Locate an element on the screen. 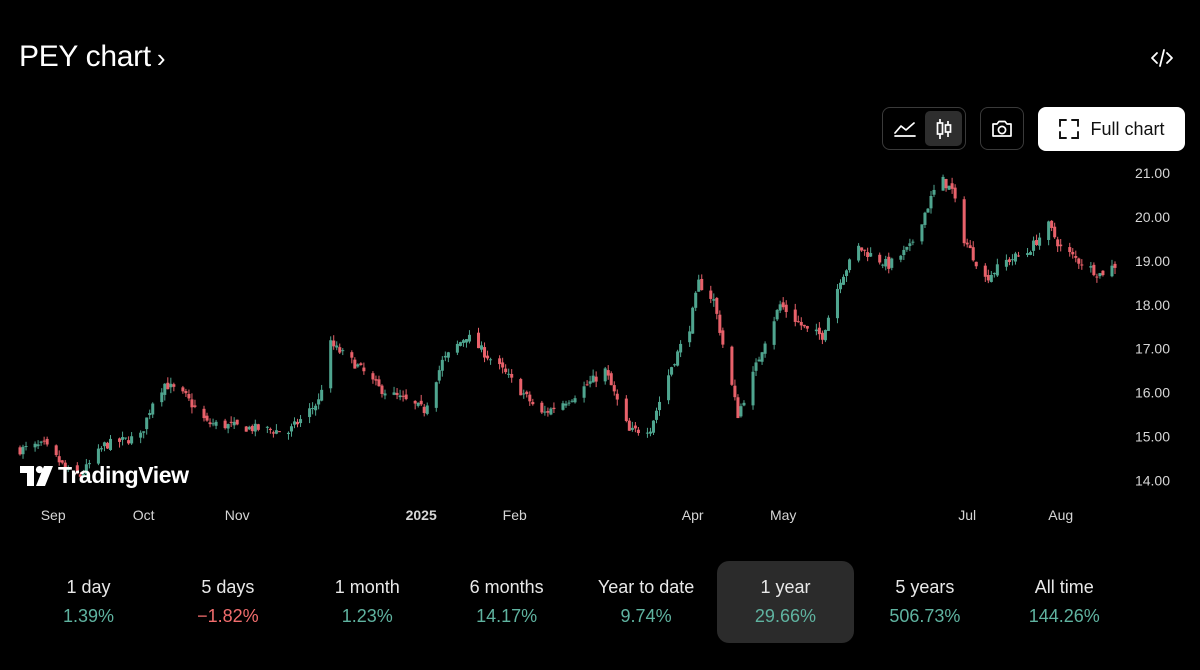 The height and width of the screenshot is (670, 1200). candlestick-chart-button is located at coordinates (943, 128).